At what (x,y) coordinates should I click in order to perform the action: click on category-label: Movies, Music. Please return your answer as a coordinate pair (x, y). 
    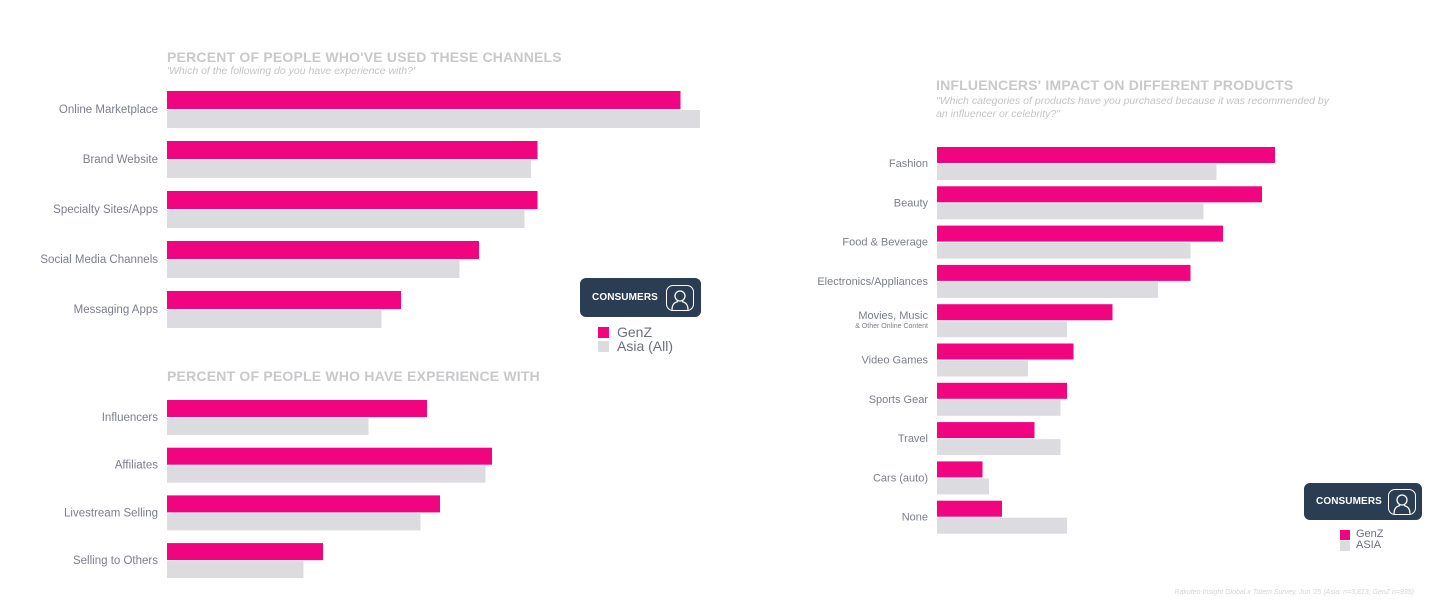
    Looking at the image, I should click on (893, 316).